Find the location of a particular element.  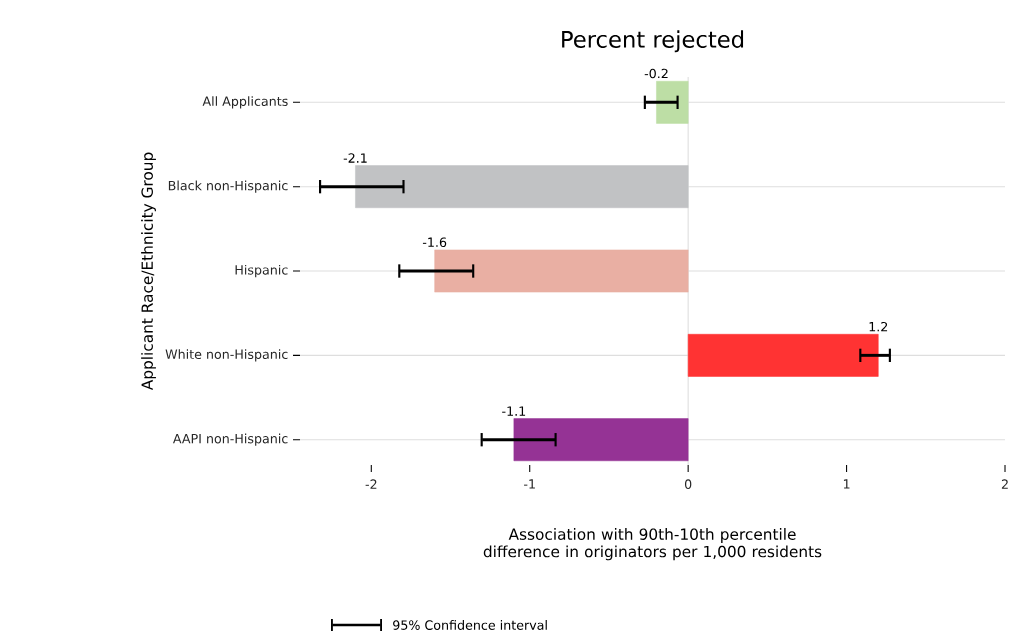

data-label: -1.1 is located at coordinates (514, 411).